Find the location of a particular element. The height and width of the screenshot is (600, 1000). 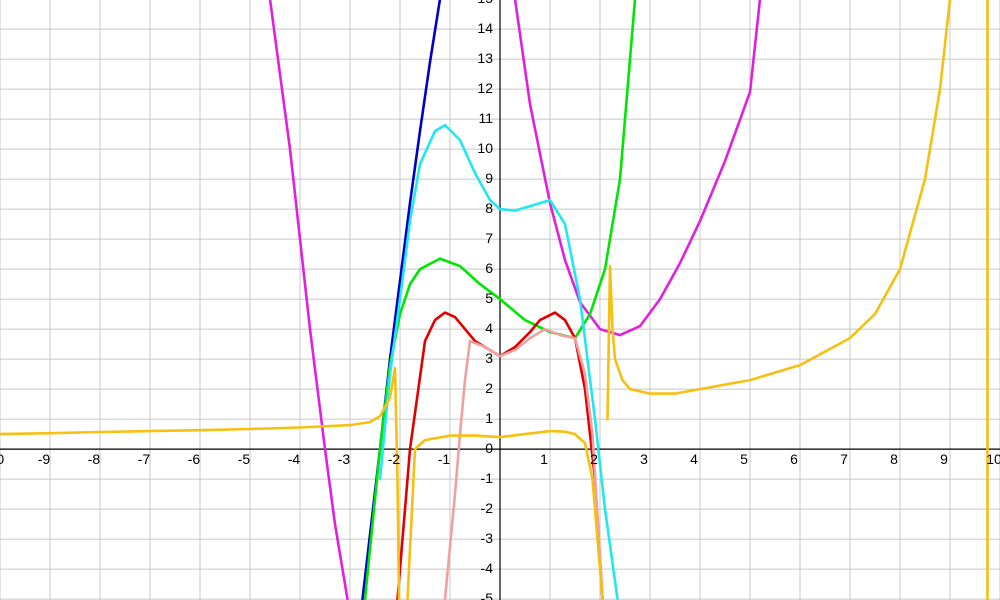

x-tick-label: 2 is located at coordinates (594, 459).